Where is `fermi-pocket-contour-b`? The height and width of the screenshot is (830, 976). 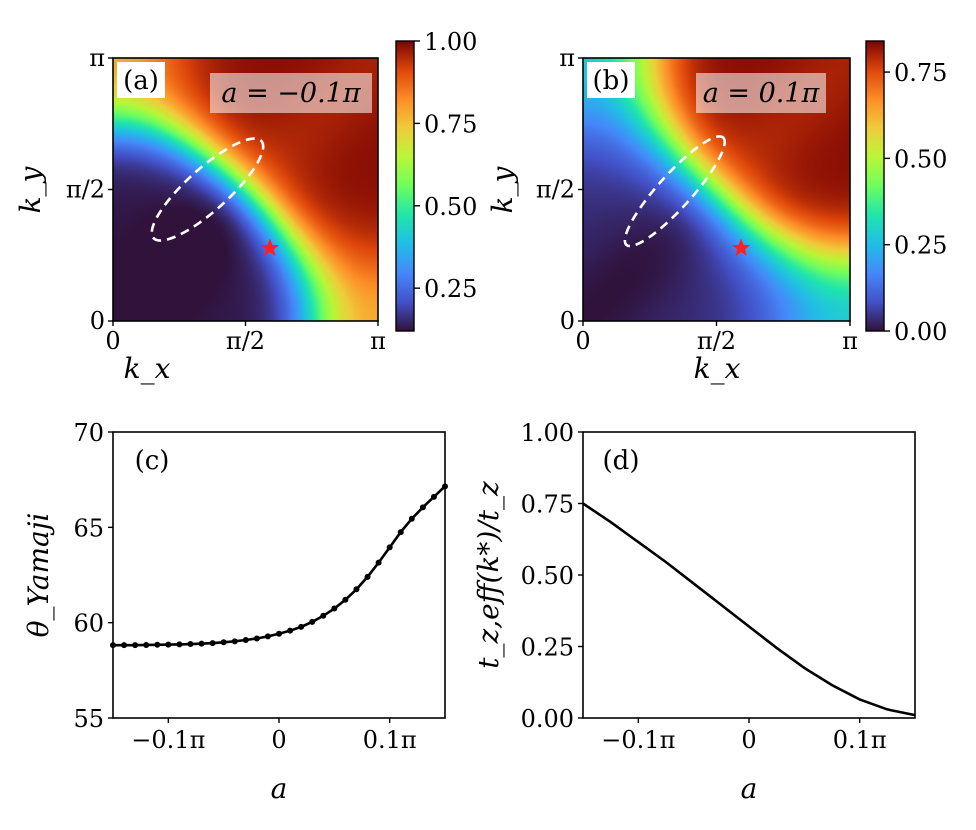 fermi-pocket-contour-b is located at coordinates (675, 191).